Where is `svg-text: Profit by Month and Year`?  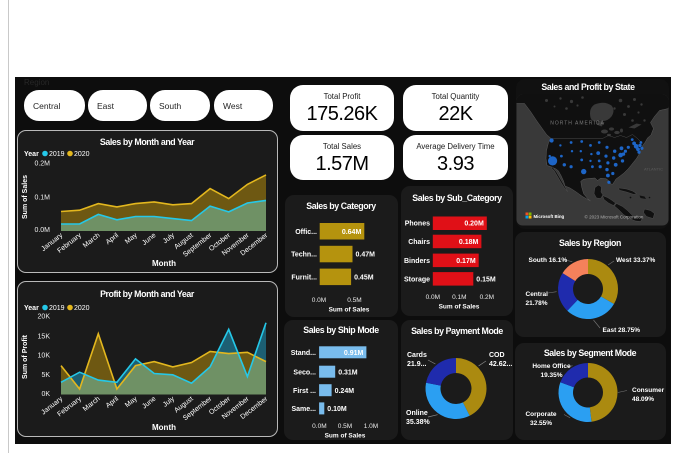
svg-text: Profit by Month and Year is located at coordinates (147, 294).